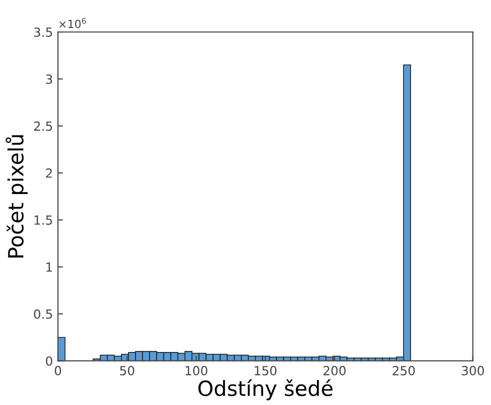  What do you see at coordinates (49, 361) in the screenshot?
I see `y-tick-label: 0` at bounding box center [49, 361].